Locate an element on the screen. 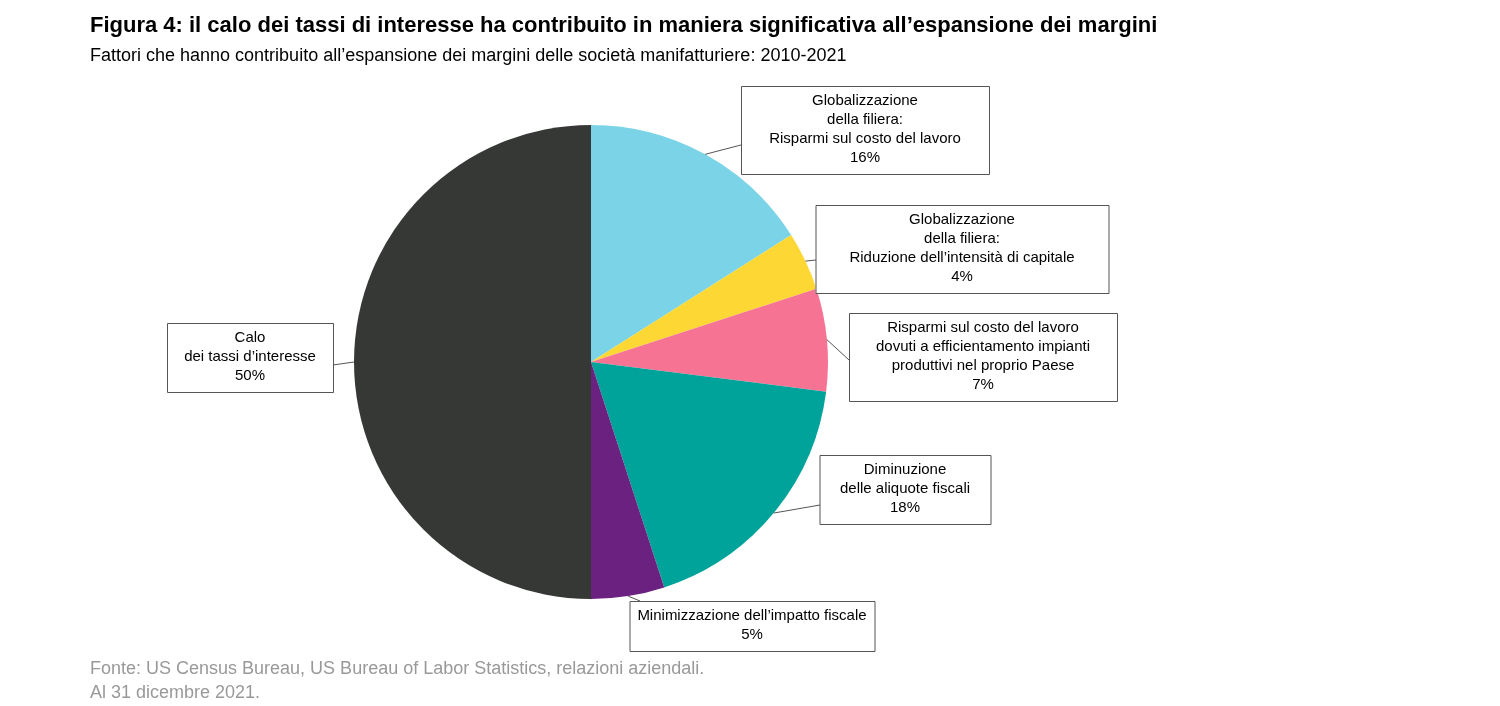 Image resolution: width=1500 pixels, height=706 pixels. data-label: 16% is located at coordinates (865, 156).